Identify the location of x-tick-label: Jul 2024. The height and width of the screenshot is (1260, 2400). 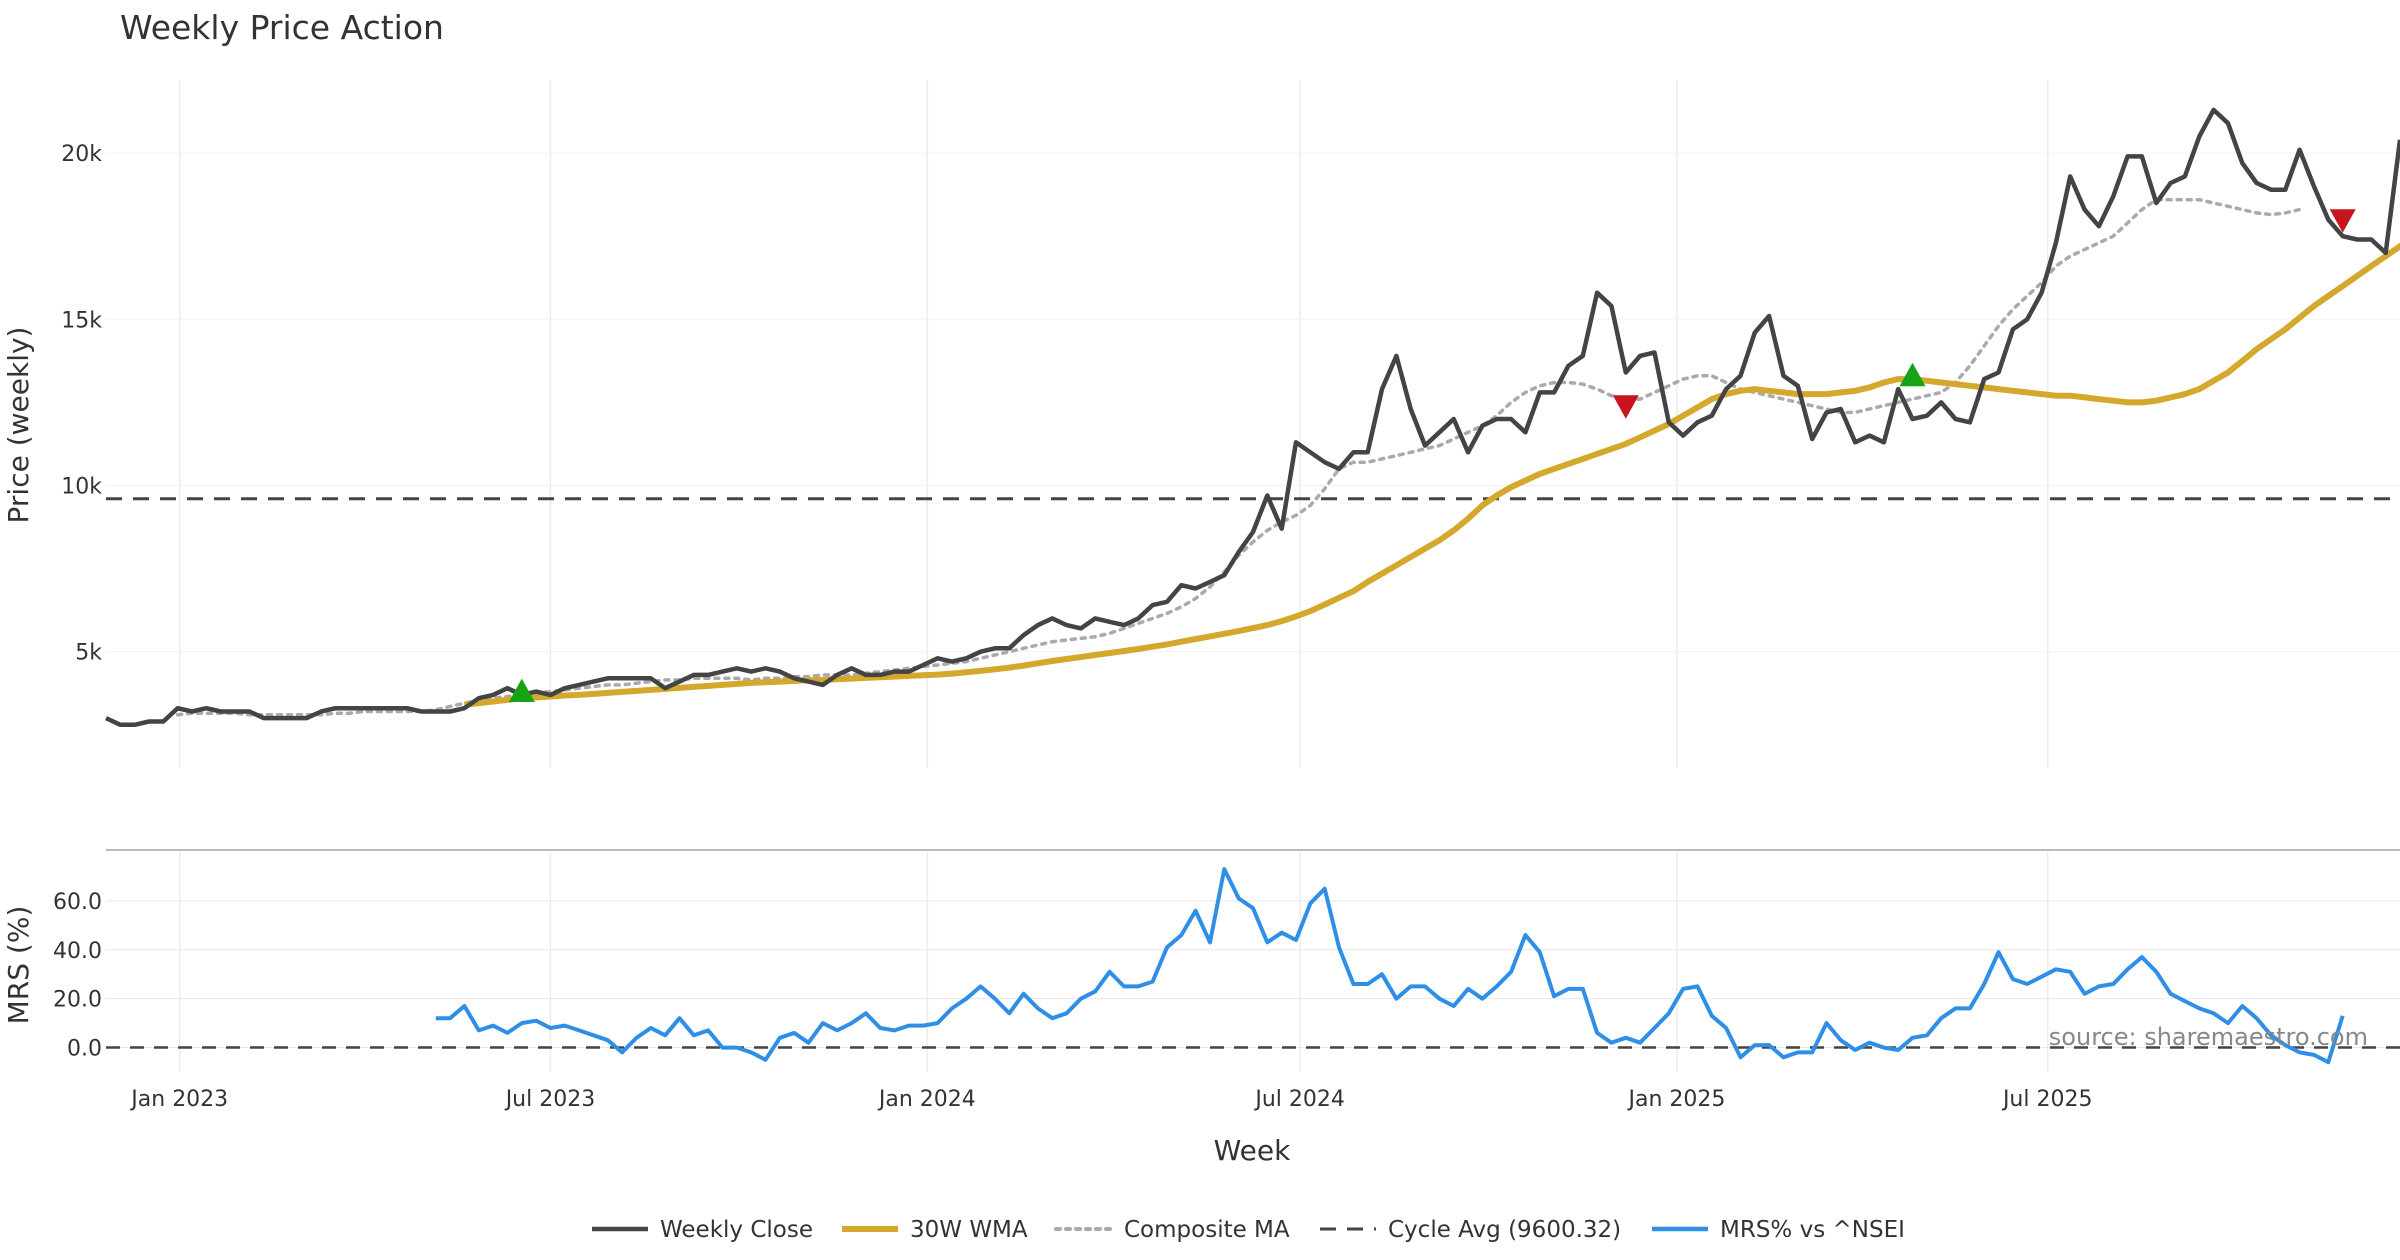
(1299, 1099).